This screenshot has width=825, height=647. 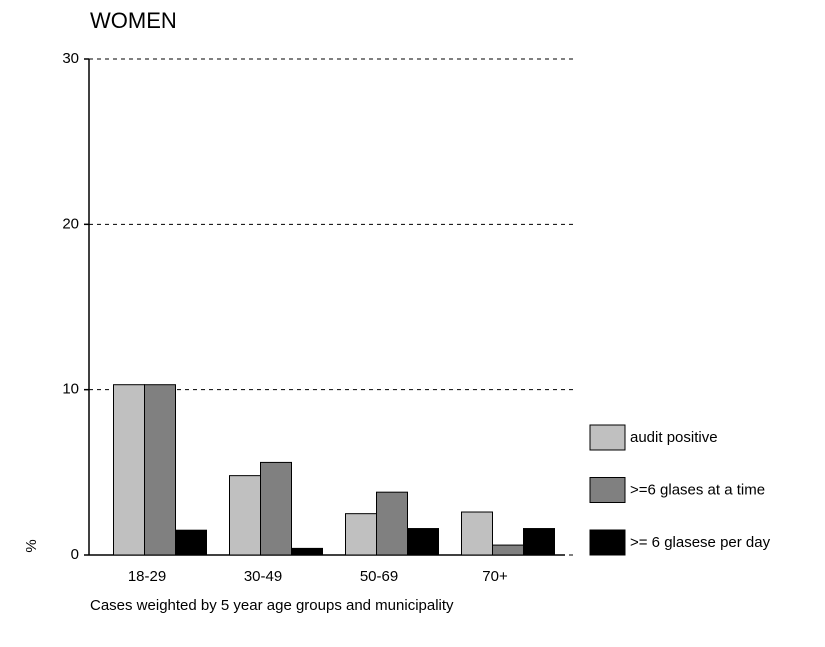 What do you see at coordinates (70, 58) in the screenshot?
I see `y-tick-label: 30` at bounding box center [70, 58].